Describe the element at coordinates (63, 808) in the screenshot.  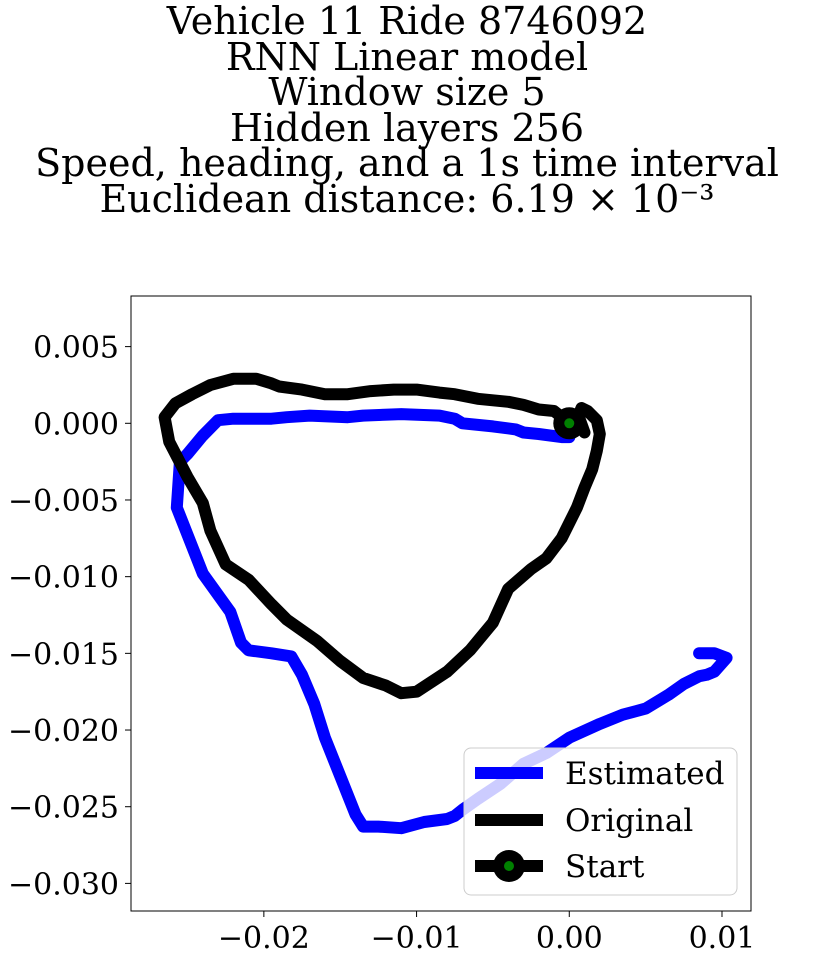
I see `y-tick-label: −0.025` at that location.